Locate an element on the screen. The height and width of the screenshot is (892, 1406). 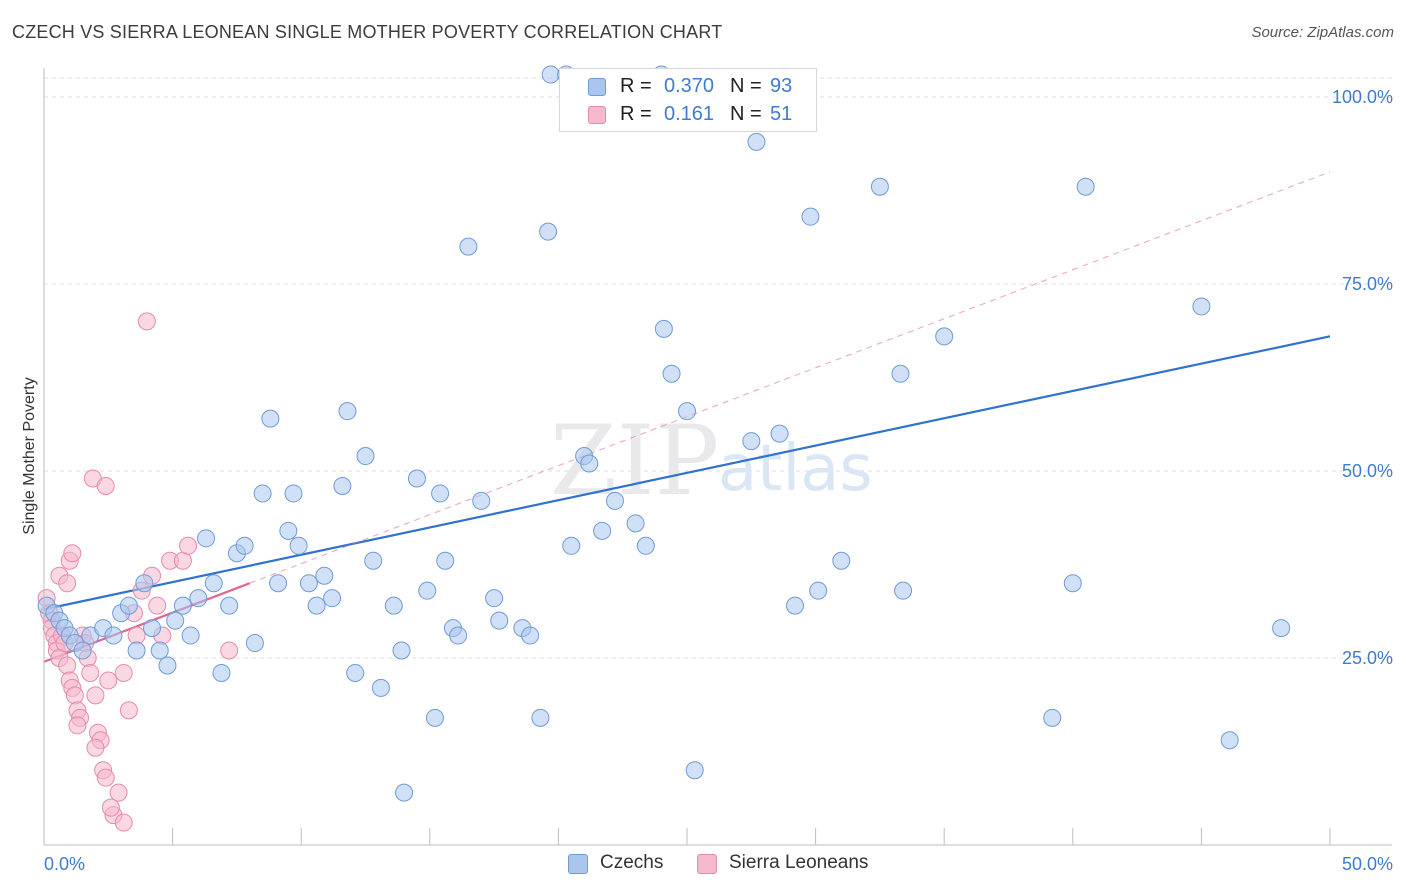
x-tick-label: 50.0% is located at coordinates (1367, 864).